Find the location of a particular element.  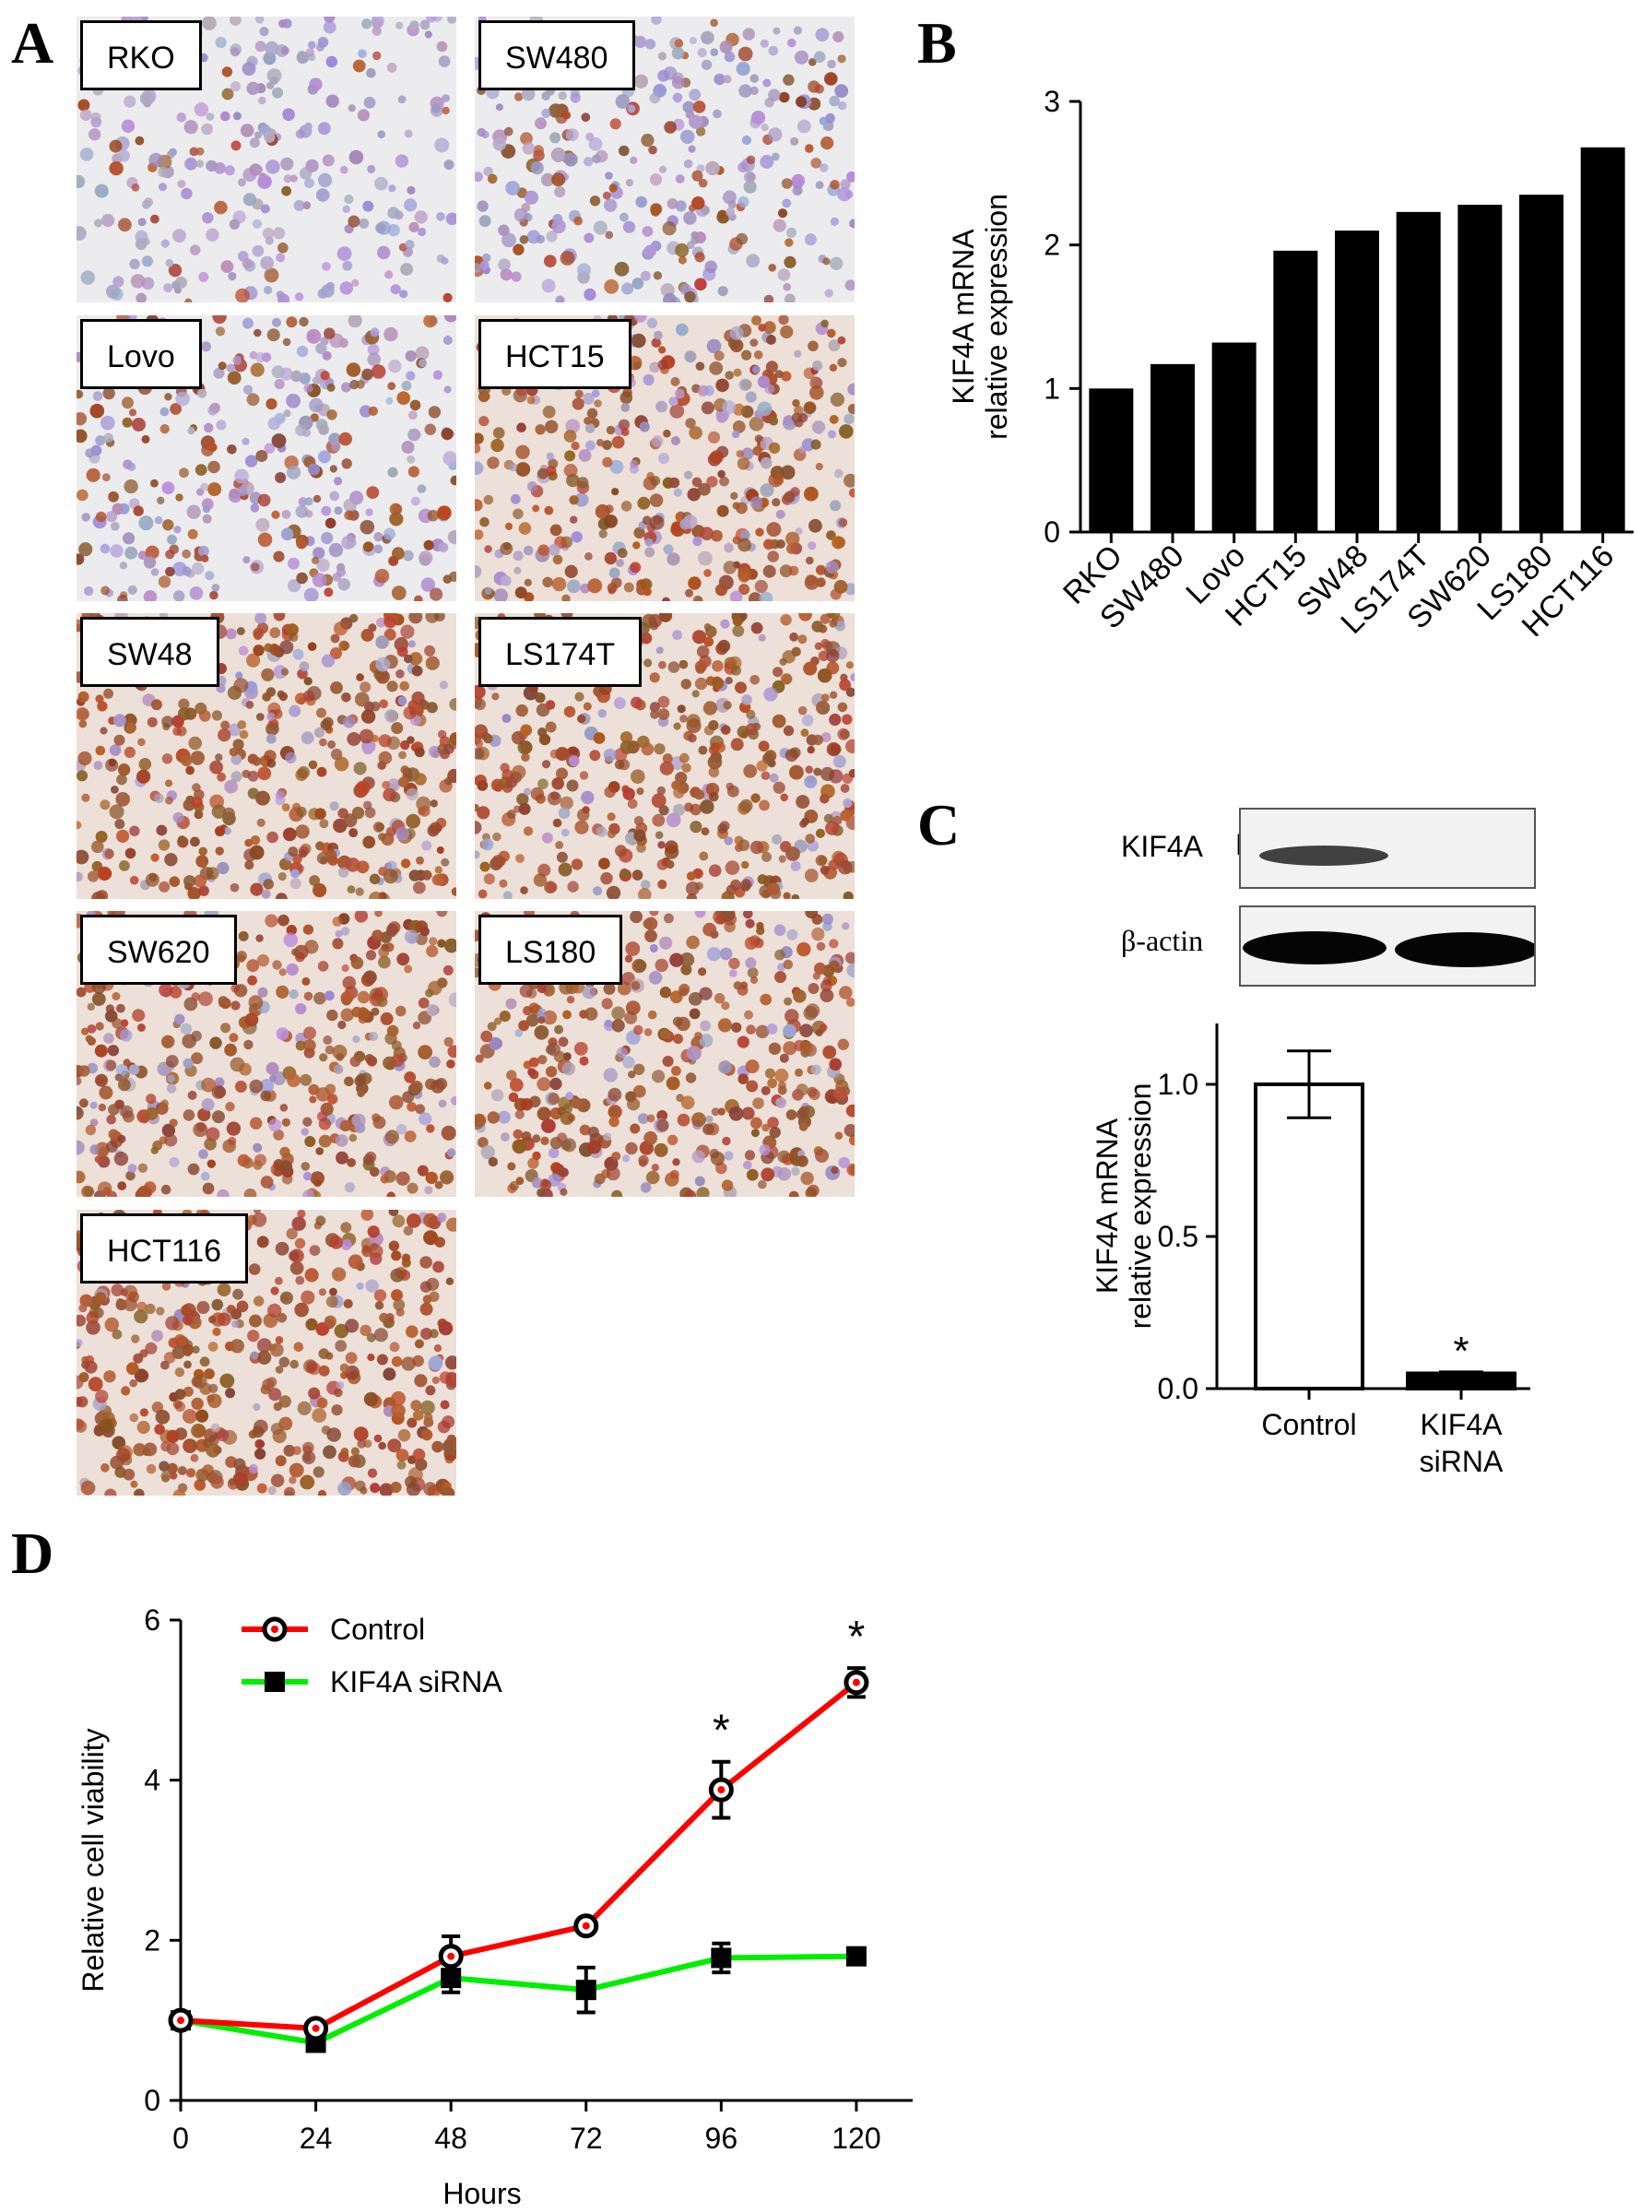

y-tick-label: 4 is located at coordinates (152, 1781).